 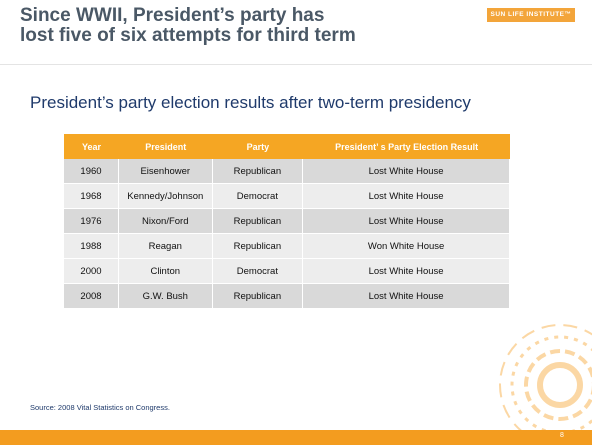 I want to click on title-line: Since WWII, President’s party has, so click(x=172, y=15).